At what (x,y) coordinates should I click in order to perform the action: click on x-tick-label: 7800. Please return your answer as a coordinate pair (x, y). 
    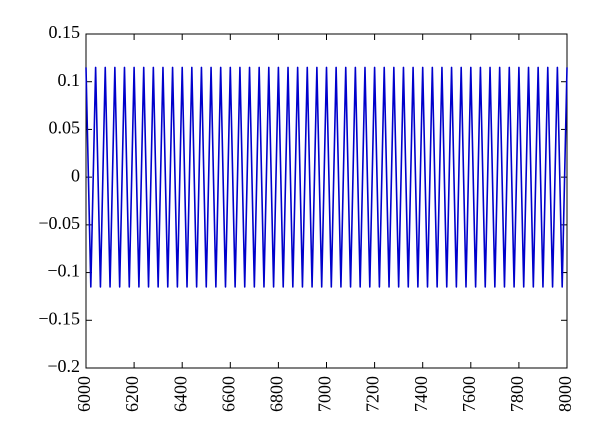
    Looking at the image, I should click on (517, 394).